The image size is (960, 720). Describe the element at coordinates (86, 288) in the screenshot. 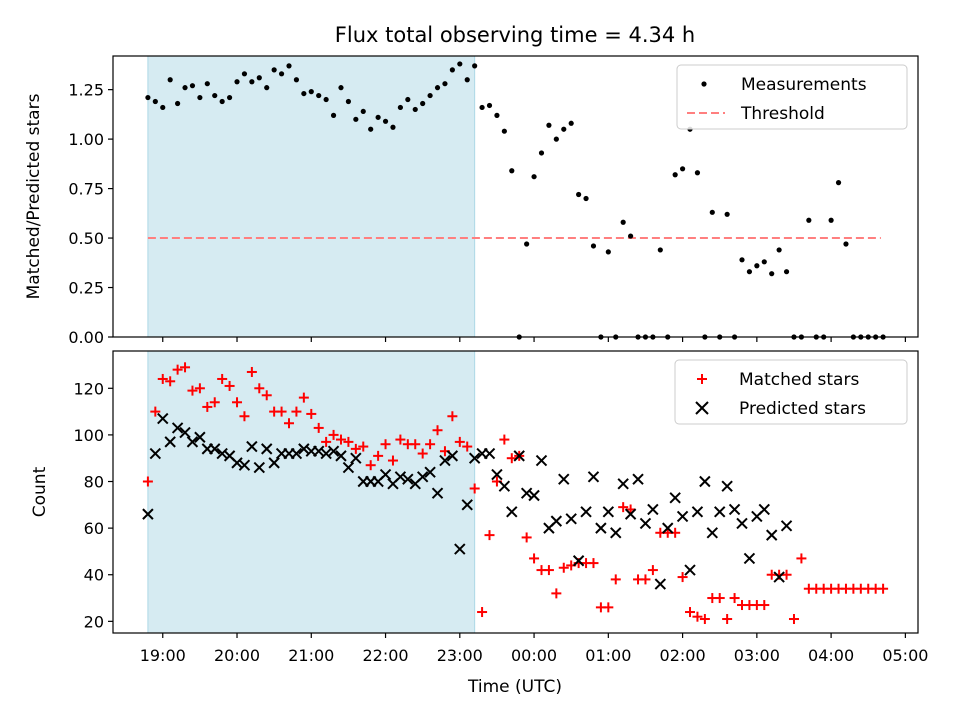

I see `y-tick-label: 0.25` at that location.